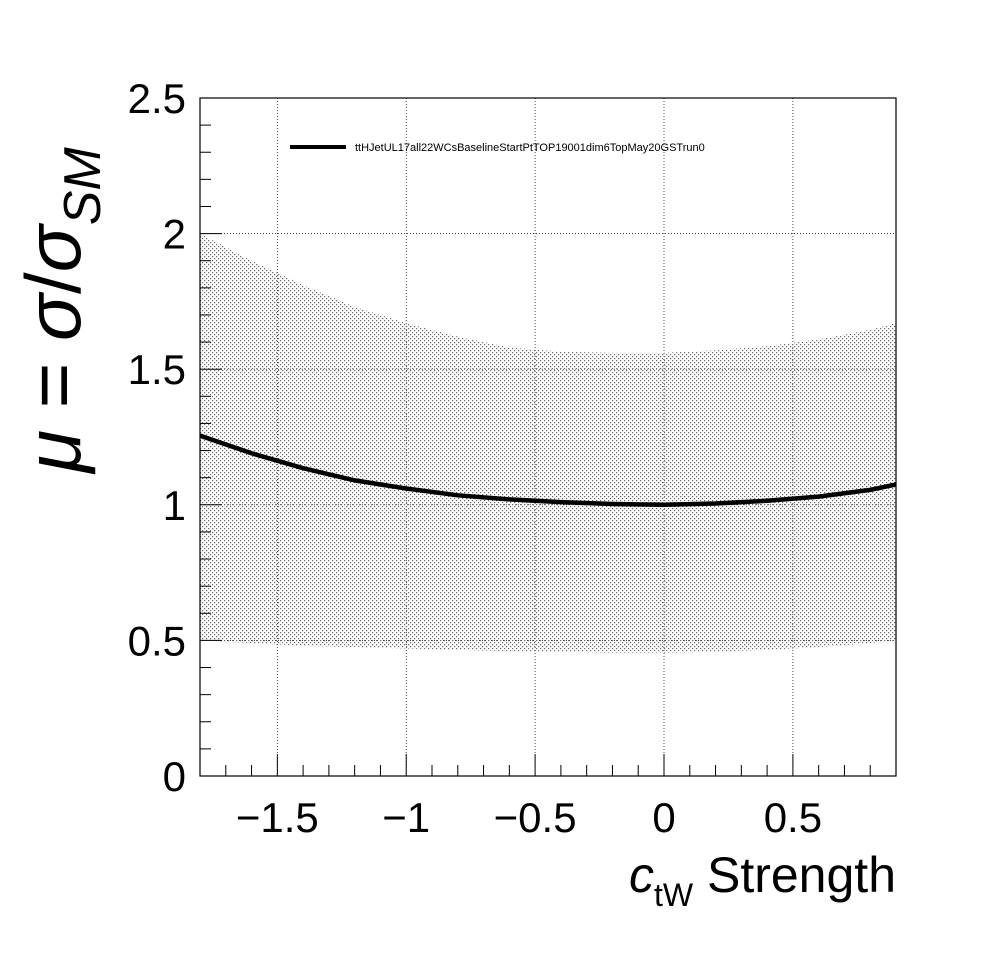 Image resolution: width=996 pixels, height=972 pixels. I want to click on x-tick-label: −1.5, so click(277, 817).